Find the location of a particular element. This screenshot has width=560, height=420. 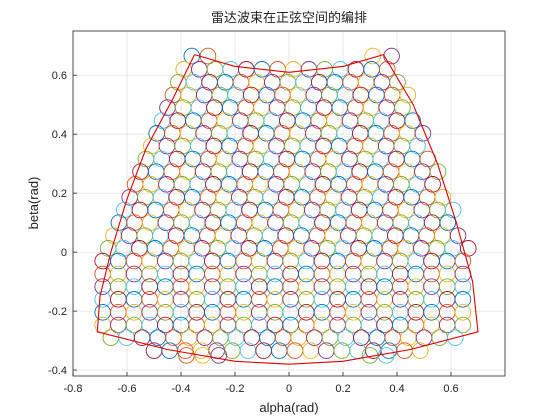

y-tick-label: -0.2 is located at coordinates (57, 312).